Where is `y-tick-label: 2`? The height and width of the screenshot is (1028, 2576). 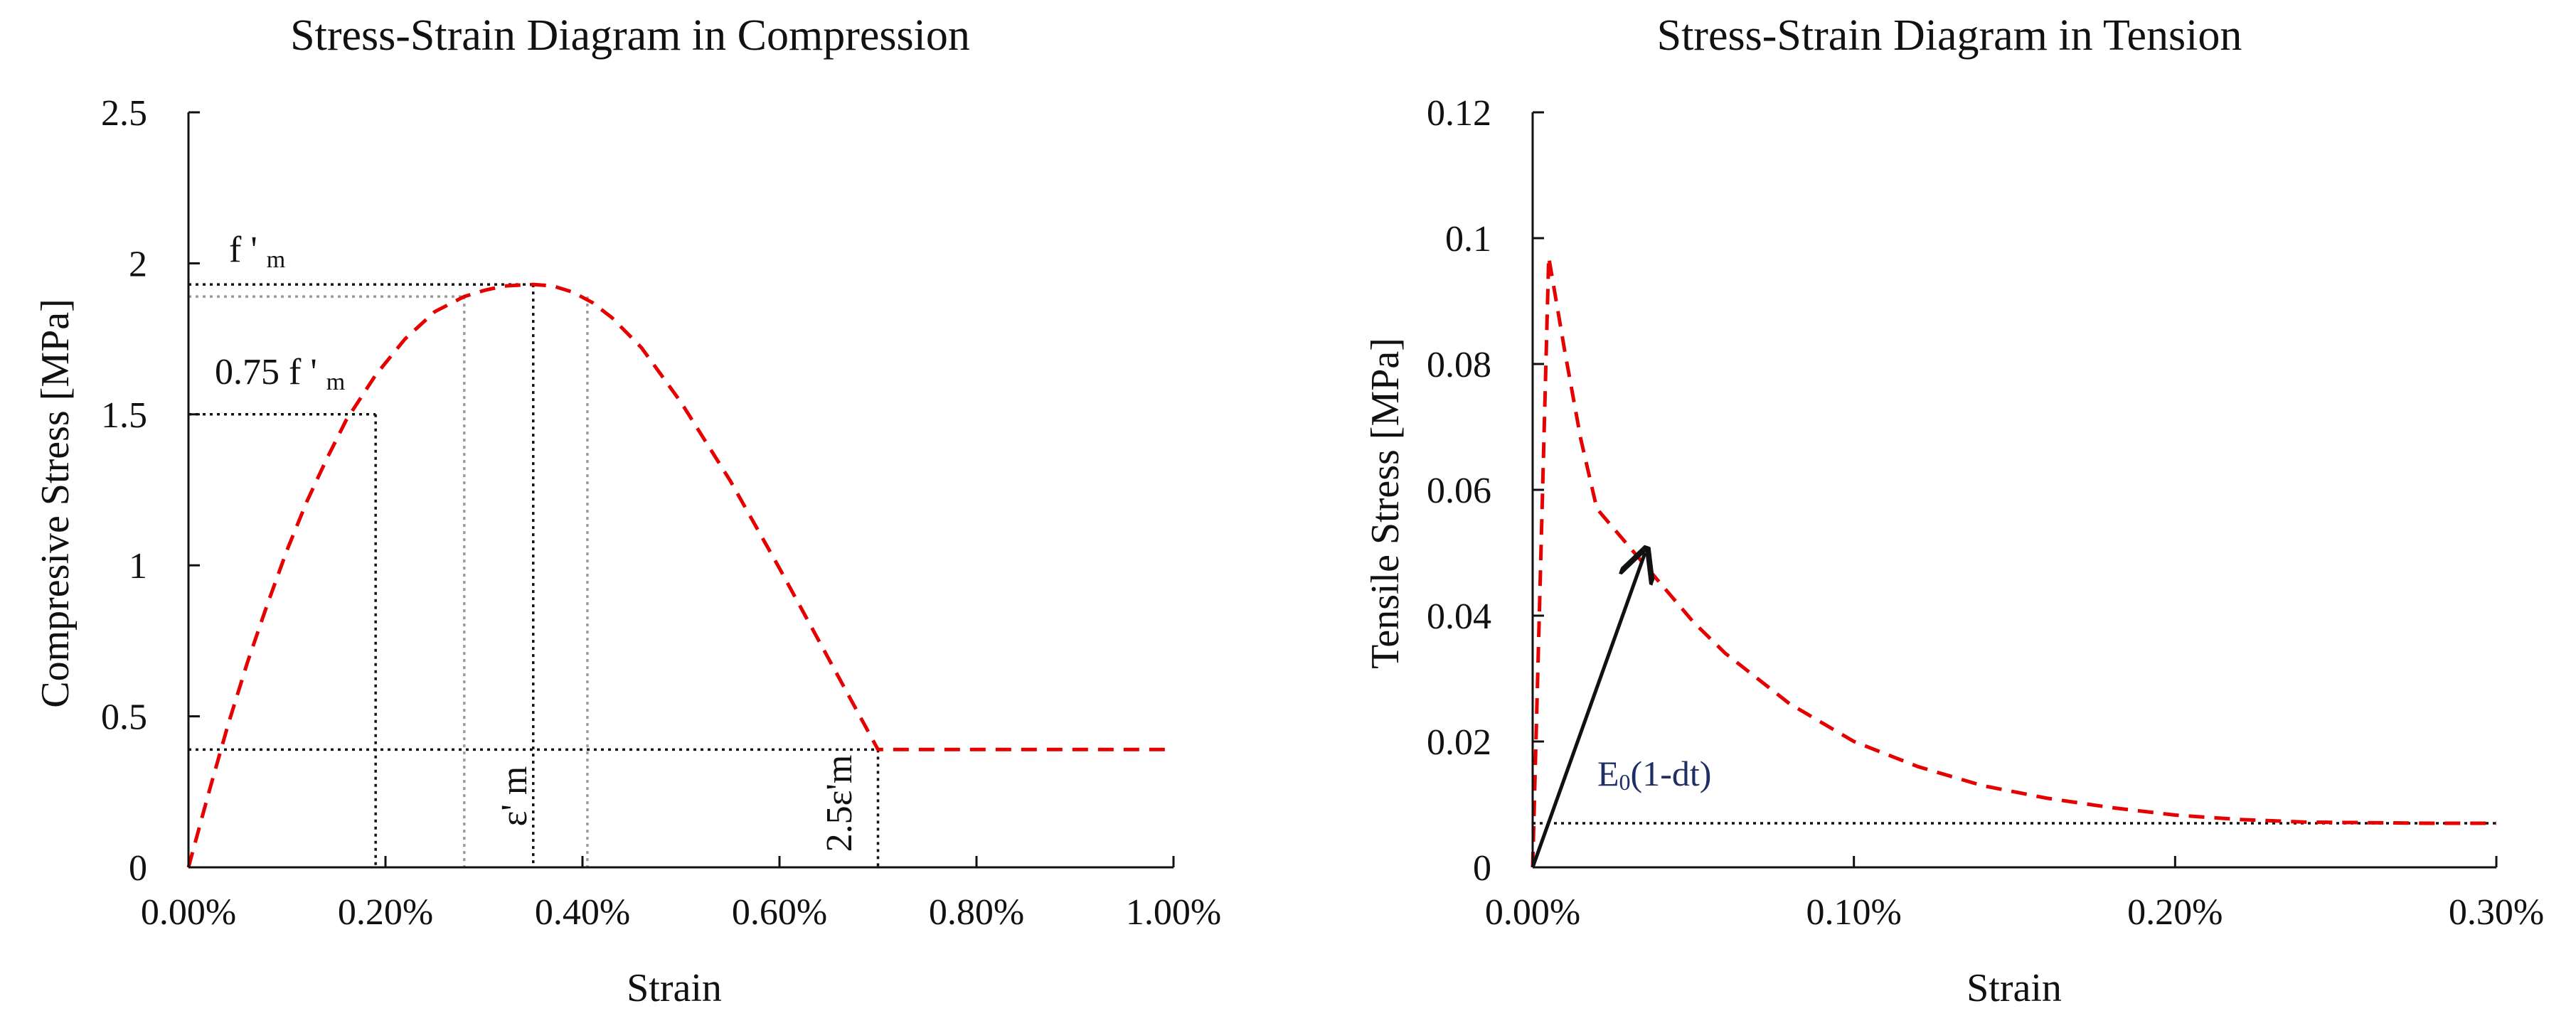
y-tick-label: 2 is located at coordinates (138, 264).